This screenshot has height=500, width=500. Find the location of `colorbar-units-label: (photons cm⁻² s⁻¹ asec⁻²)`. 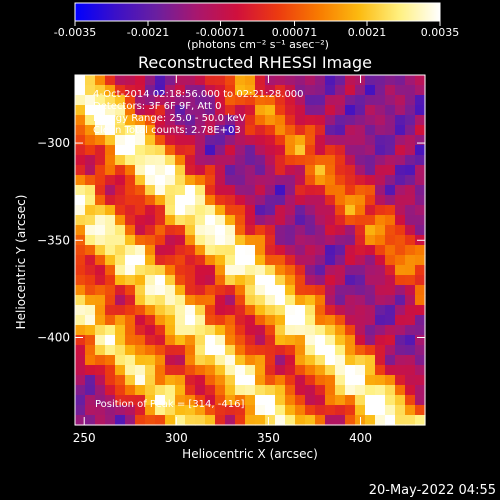

colorbar-units-label: (photons cm⁻² s⁻¹ asec⁻²) is located at coordinates (258, 44).